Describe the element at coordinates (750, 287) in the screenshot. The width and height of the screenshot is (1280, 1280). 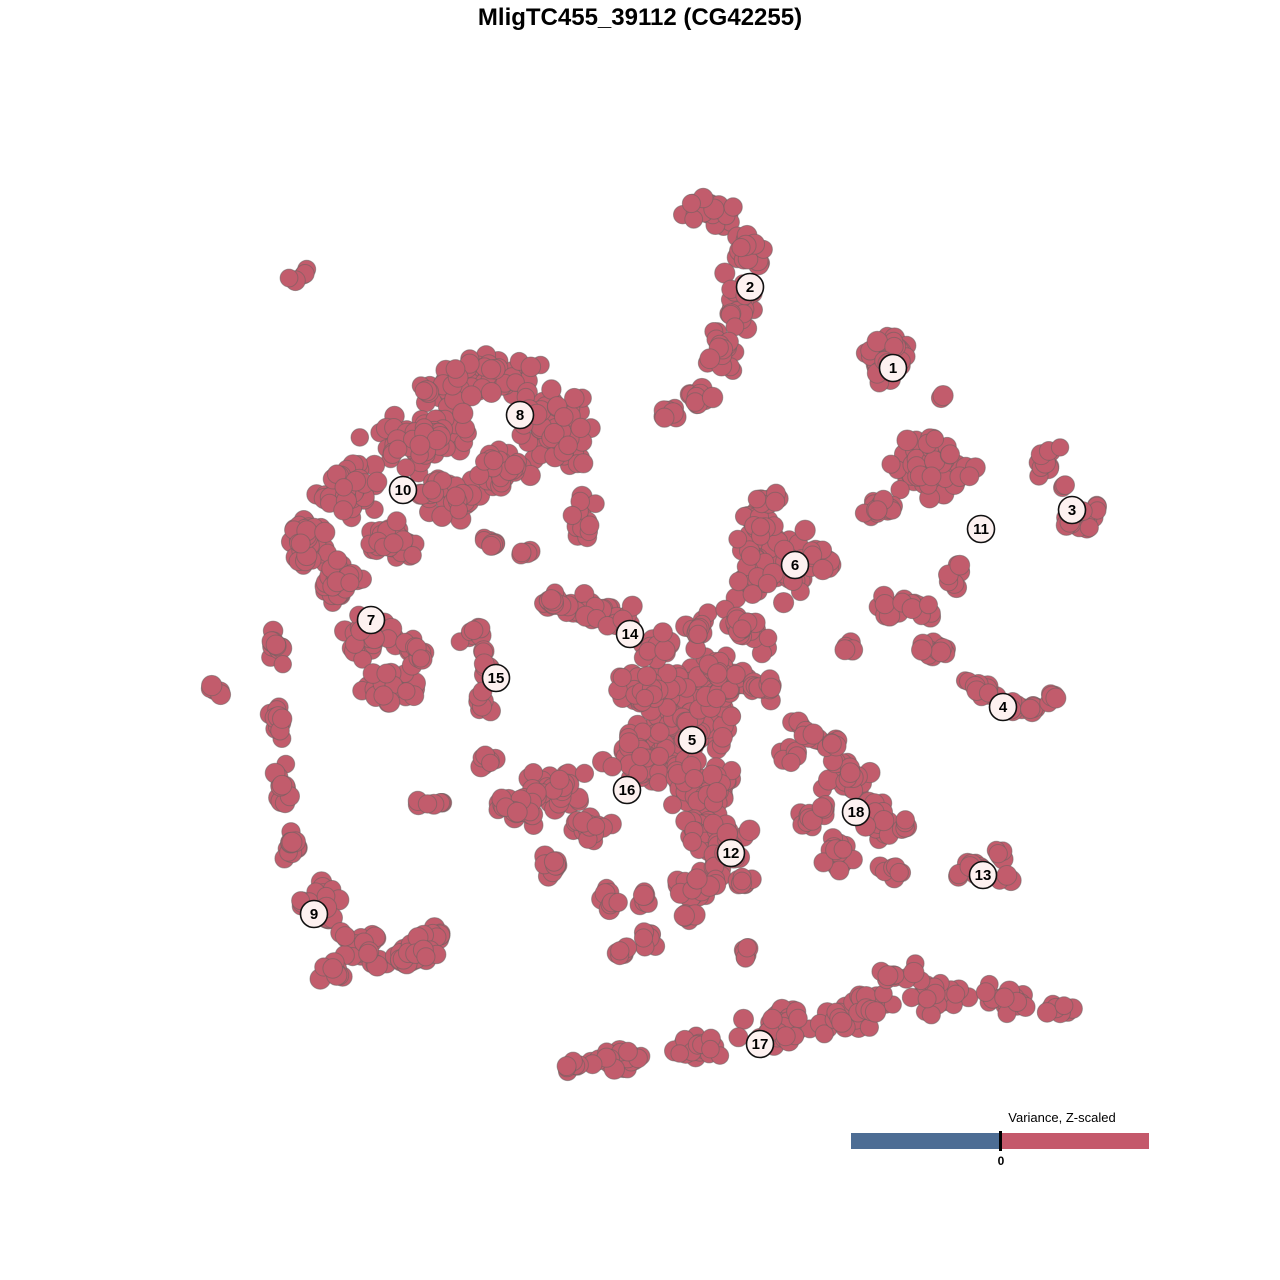
I see `cluster-label-2: 2` at that location.